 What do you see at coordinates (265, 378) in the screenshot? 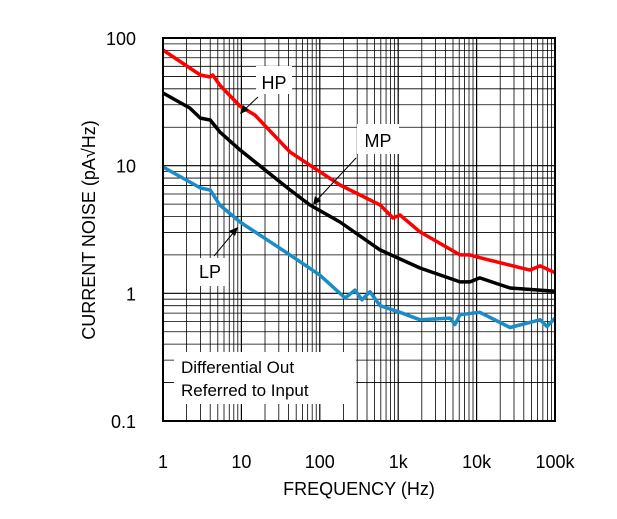
I see `annotation-box: Differential Out Referred to Input` at bounding box center [265, 378].